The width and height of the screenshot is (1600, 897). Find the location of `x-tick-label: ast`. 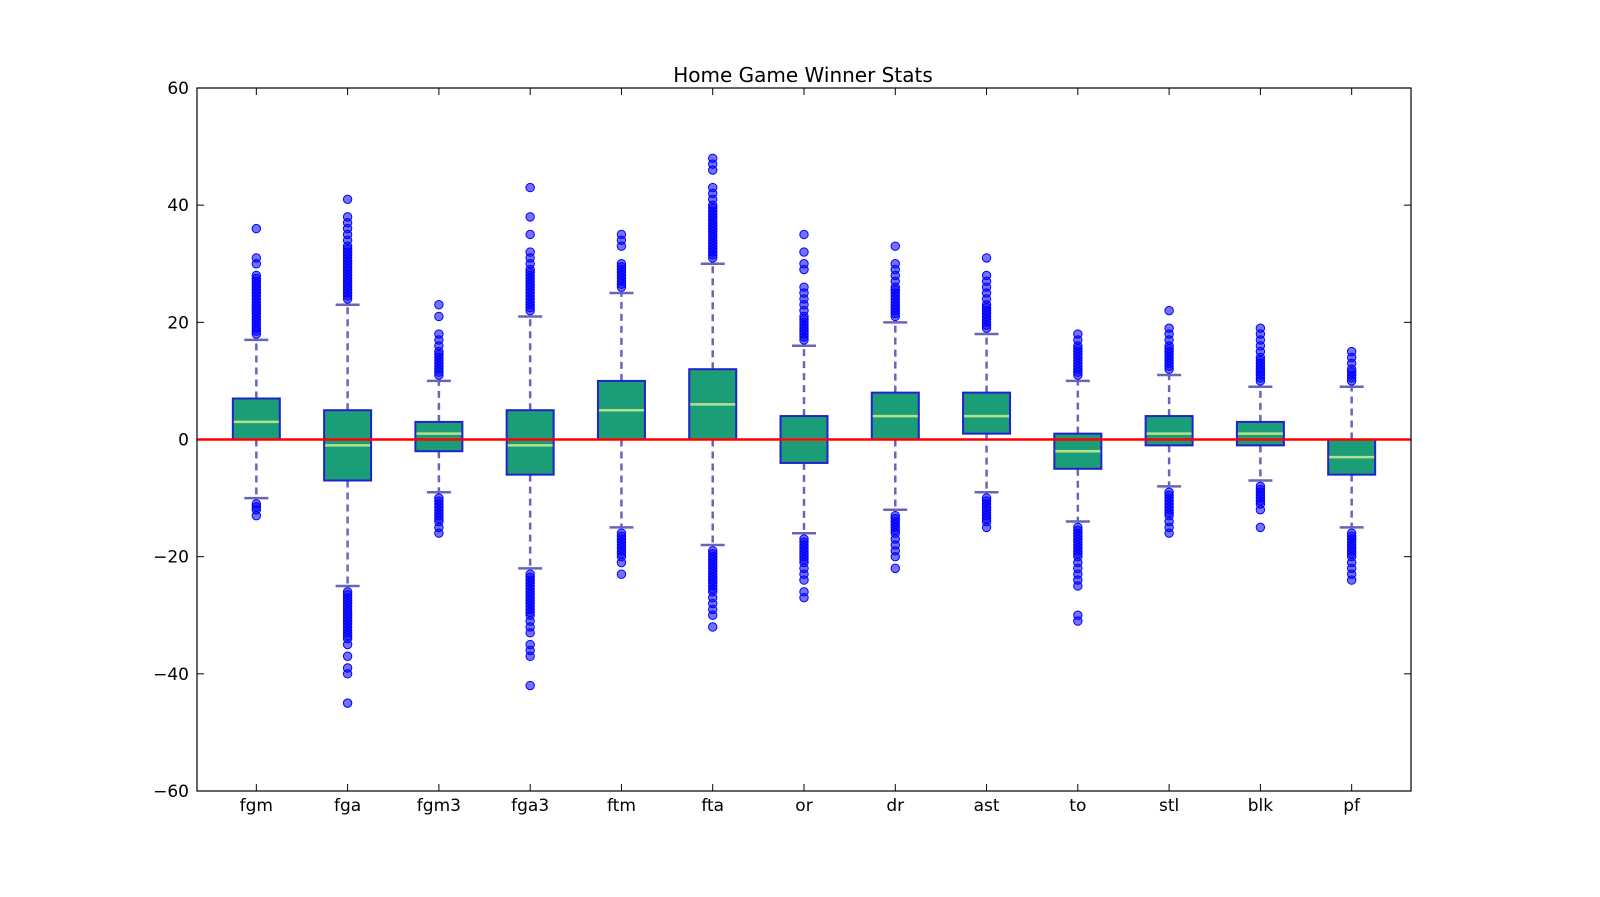

x-tick-label: ast is located at coordinates (987, 806).